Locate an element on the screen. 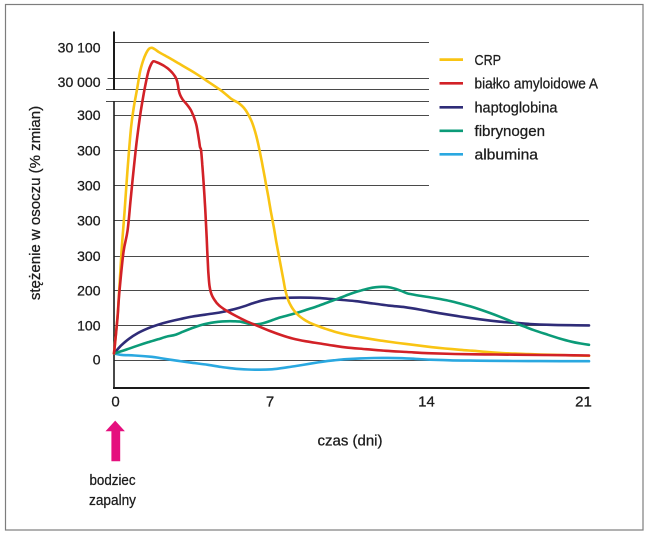  svg-text: stężenie w osoczu (% zmian) is located at coordinates (35, 203).